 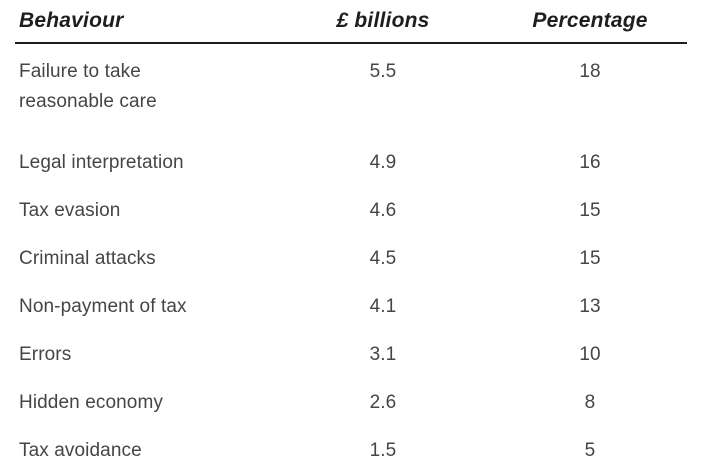 I want to click on percentage-cell: 18, so click(x=590, y=71).